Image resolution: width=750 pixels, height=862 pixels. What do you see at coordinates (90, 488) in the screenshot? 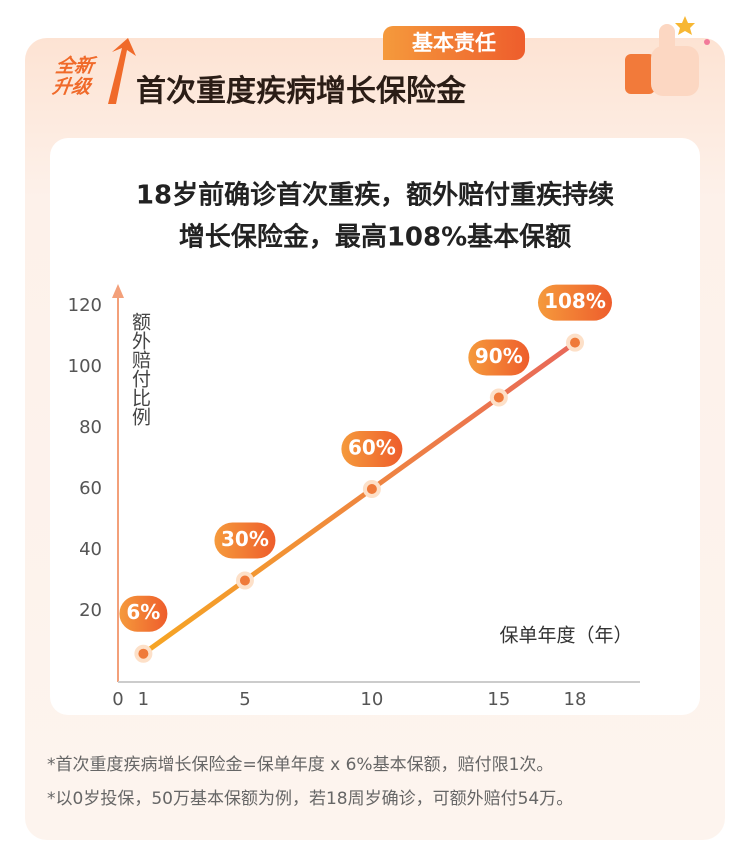
I see `y-tick-label: 60` at bounding box center [90, 488].